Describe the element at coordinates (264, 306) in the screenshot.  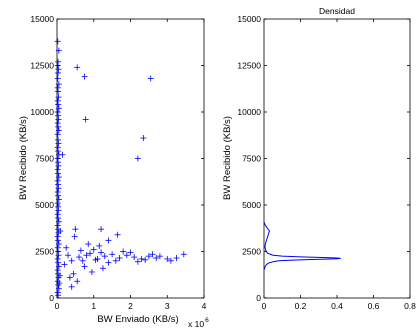
I see `density-x-tick-label: 0` at that location.